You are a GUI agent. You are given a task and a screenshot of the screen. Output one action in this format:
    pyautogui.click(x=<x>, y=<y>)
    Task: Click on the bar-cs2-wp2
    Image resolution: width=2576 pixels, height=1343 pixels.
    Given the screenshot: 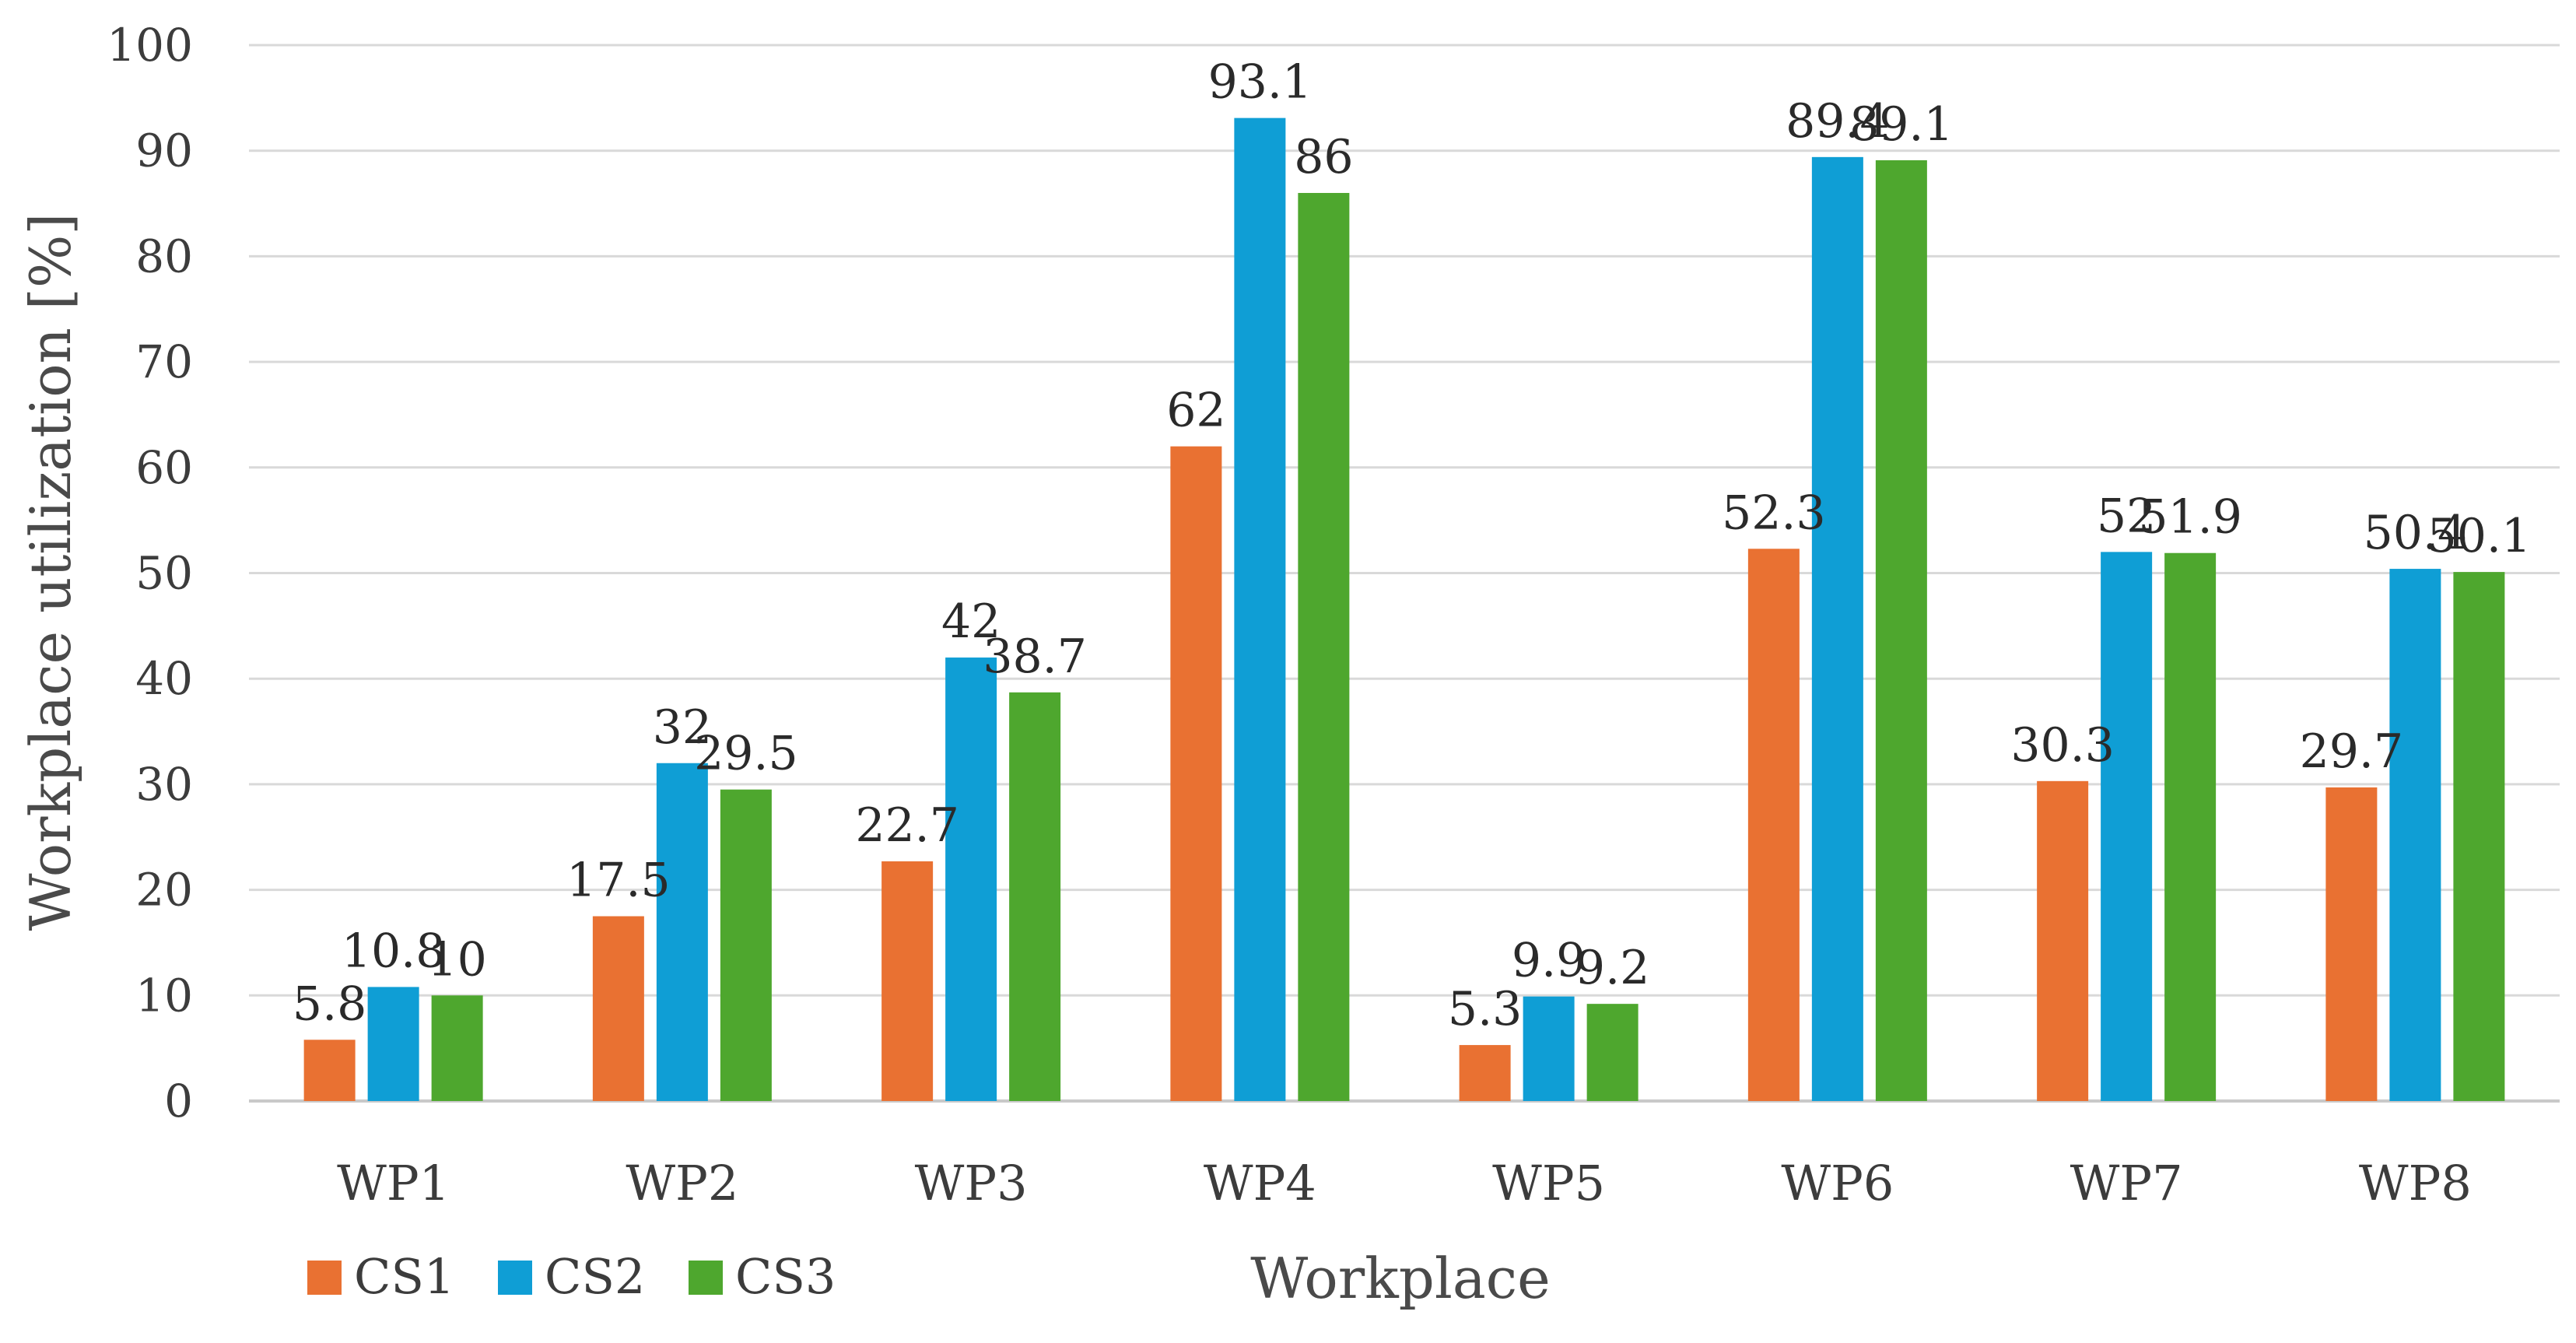 What is the action you would take?
    pyautogui.click(x=682, y=932)
    